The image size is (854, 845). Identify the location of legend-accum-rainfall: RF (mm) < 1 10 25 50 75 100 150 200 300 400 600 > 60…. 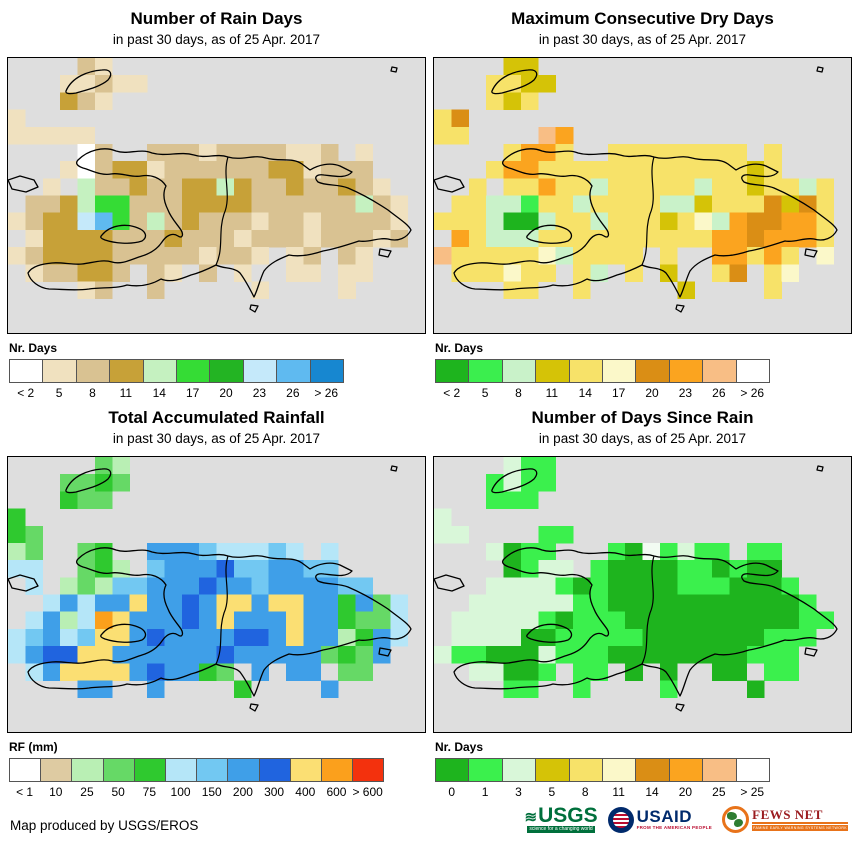
(217, 769).